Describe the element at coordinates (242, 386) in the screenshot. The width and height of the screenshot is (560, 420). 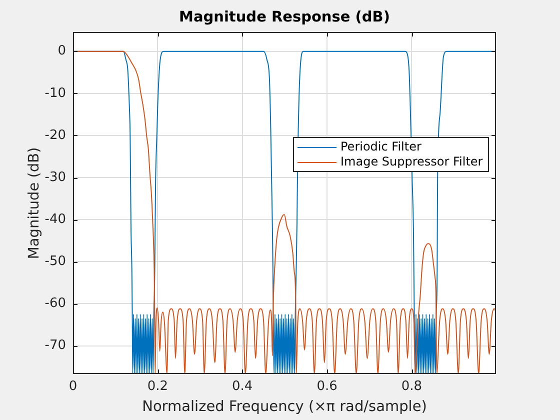
I see `x-tick-label: 0.4` at that location.